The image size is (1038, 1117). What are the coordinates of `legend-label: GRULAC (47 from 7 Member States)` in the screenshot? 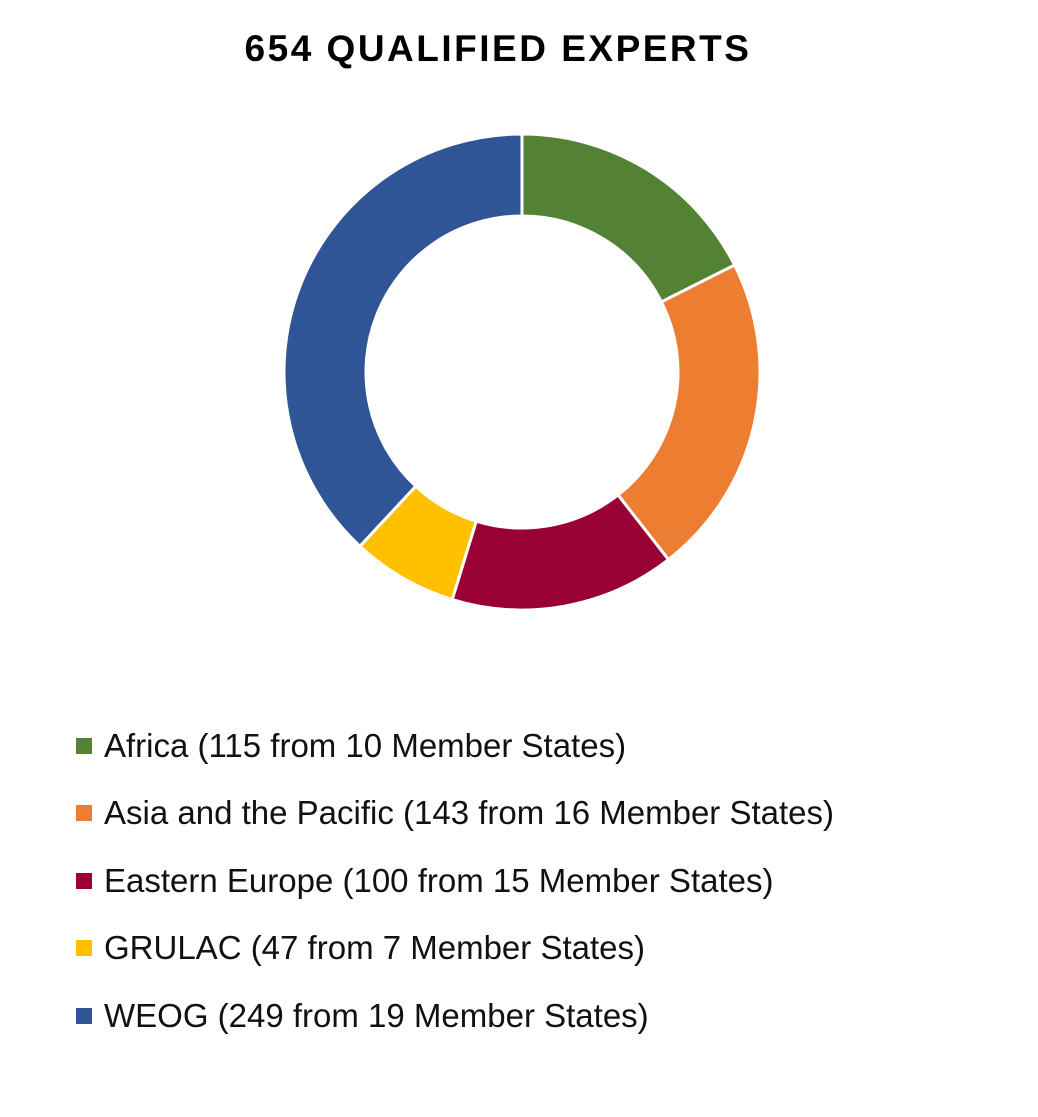 It's located at (374, 948).